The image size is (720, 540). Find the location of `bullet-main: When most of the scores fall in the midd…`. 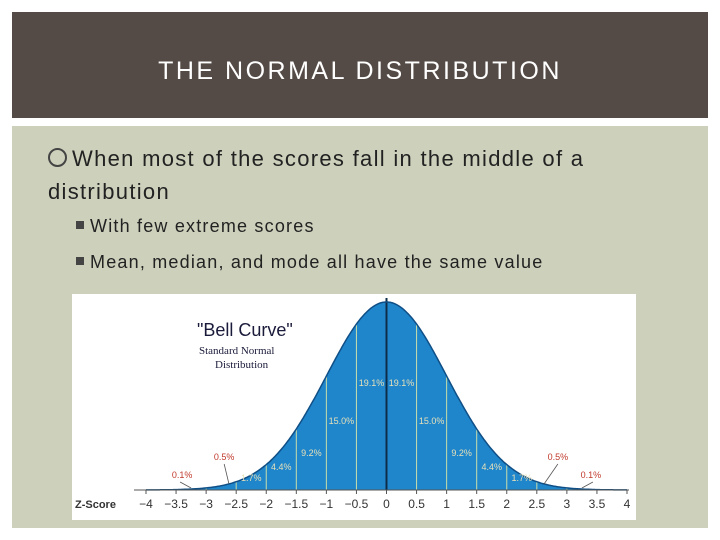

bullet-main: When most of the scores fall in the midd… is located at coordinates (373, 175).